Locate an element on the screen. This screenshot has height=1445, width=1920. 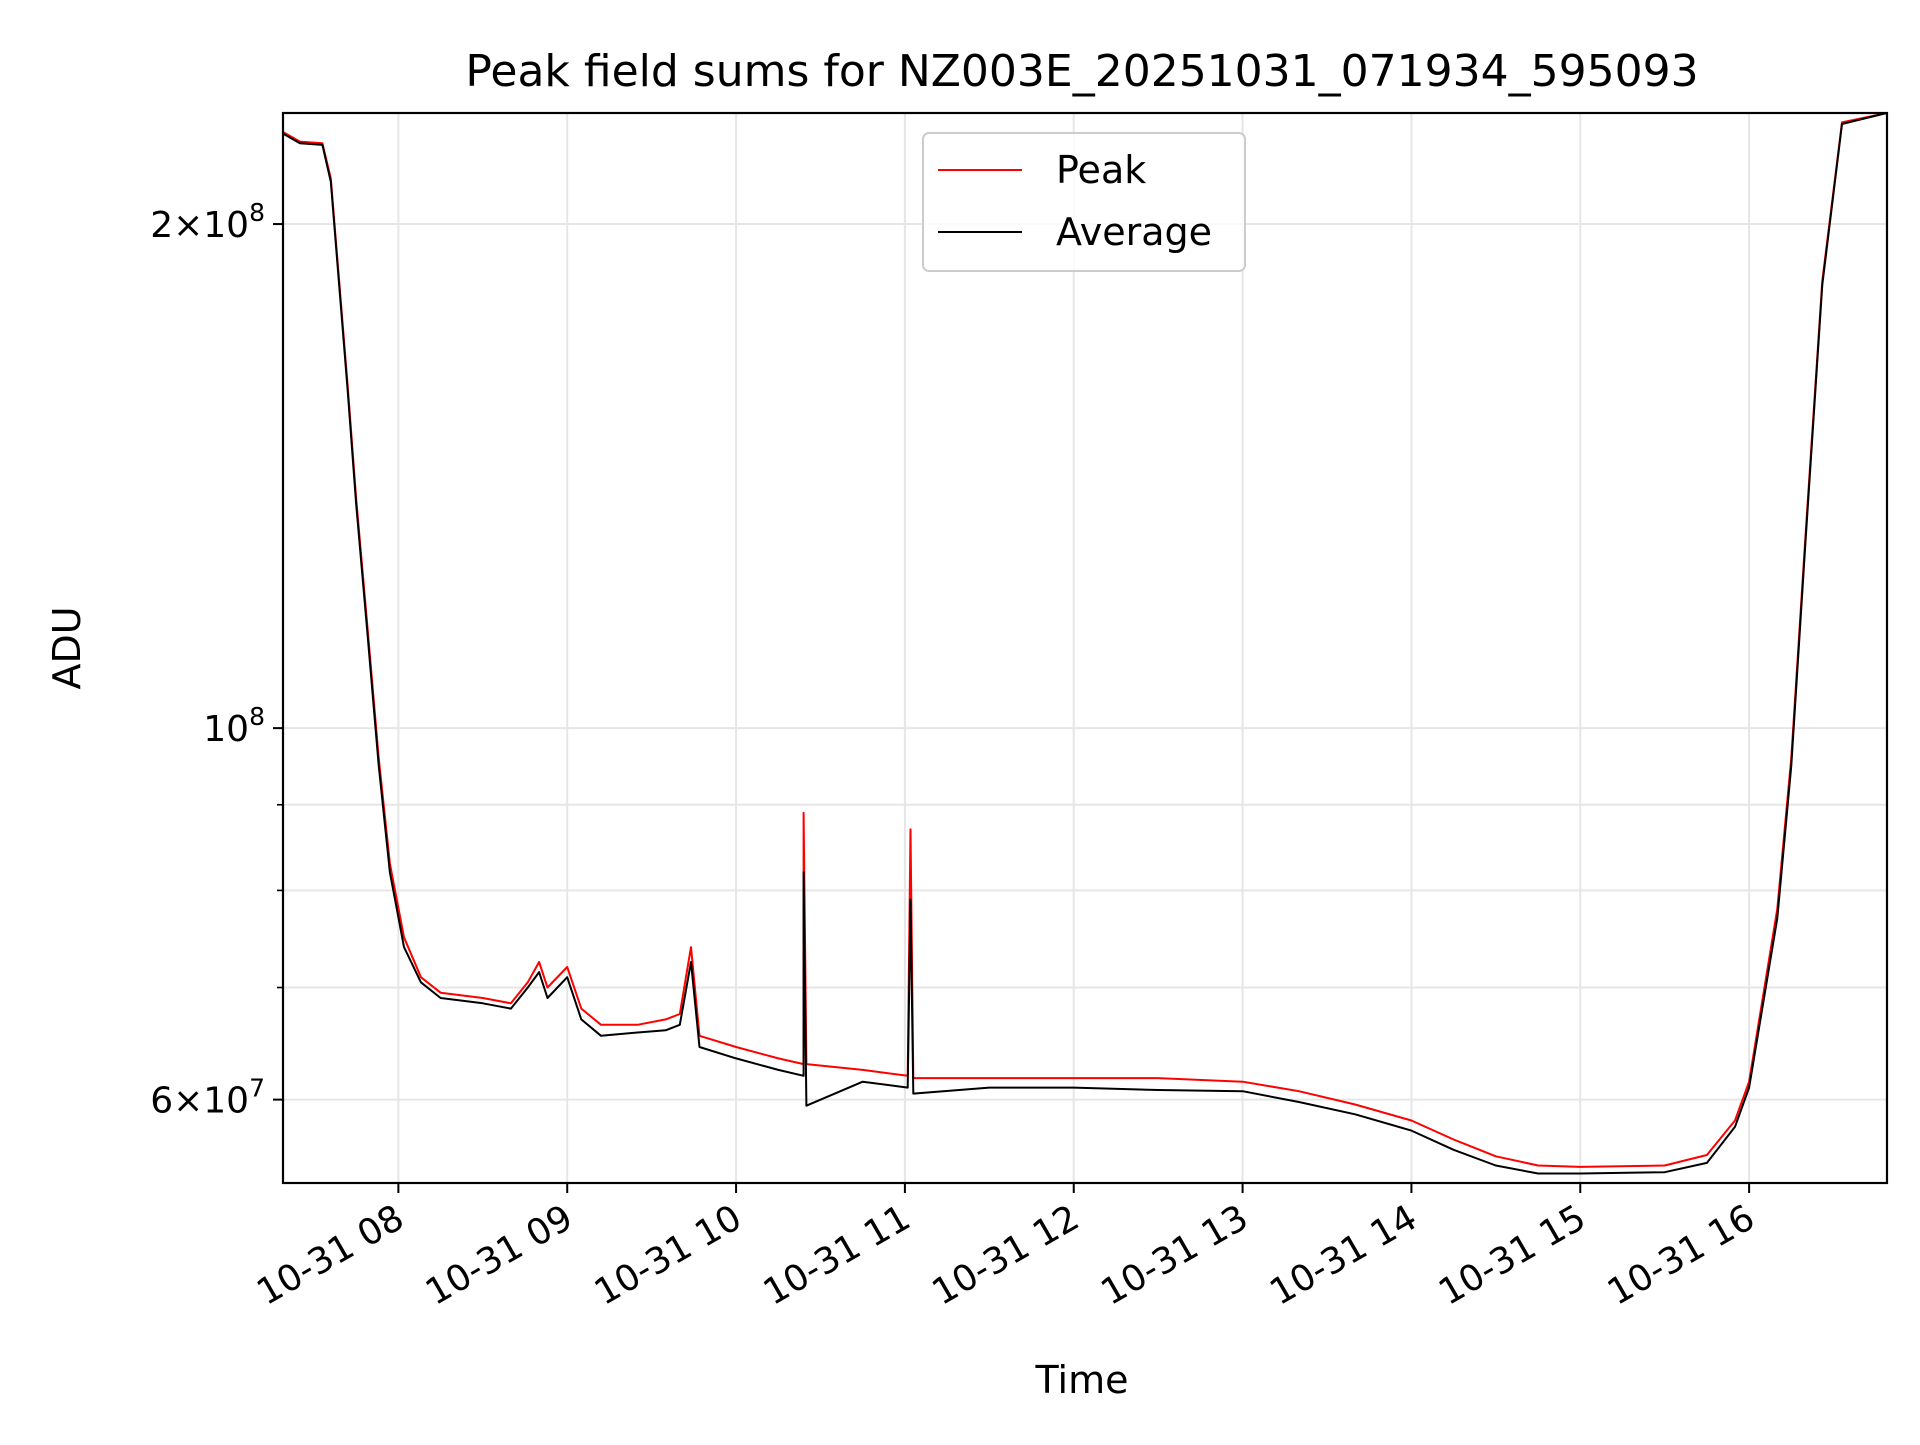
legend-box is located at coordinates (1084, 202).